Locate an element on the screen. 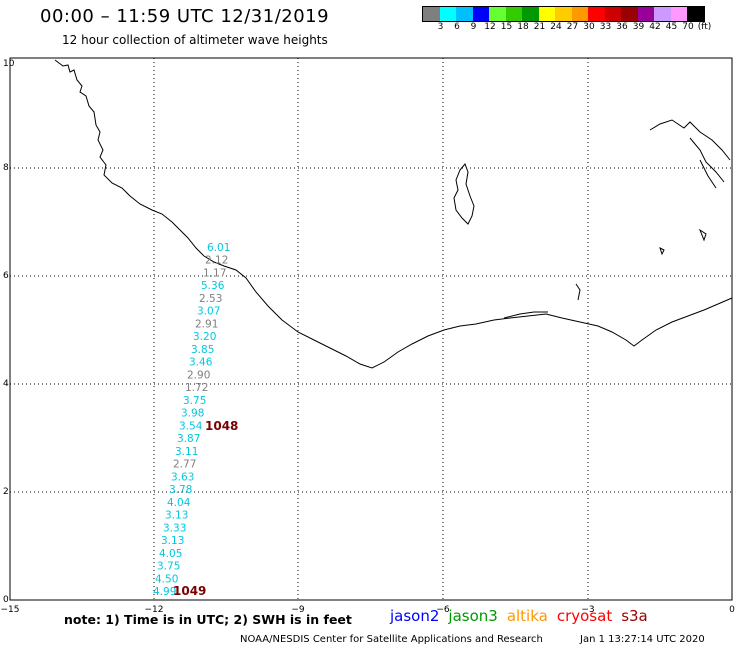  swh-value: 3.54 is located at coordinates (191, 426).